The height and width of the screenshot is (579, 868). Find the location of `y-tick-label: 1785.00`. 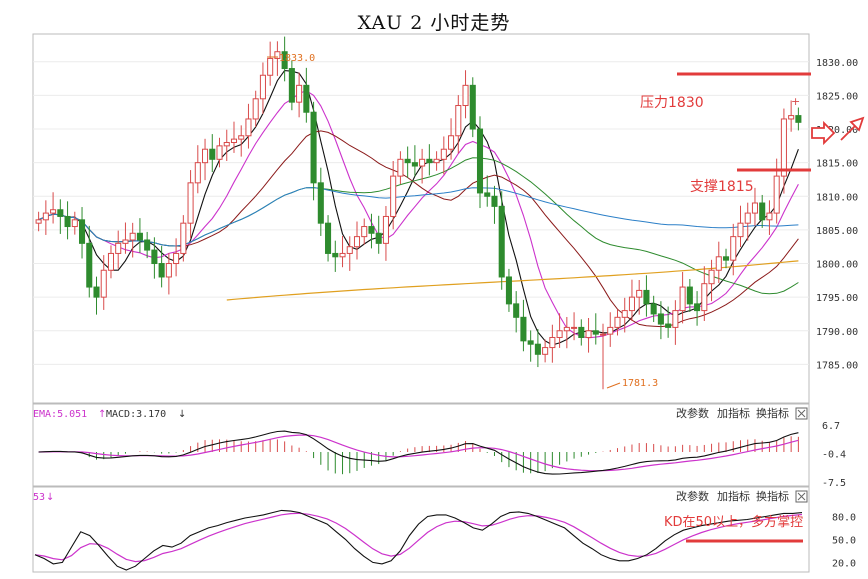

y-tick-label: 1785.00 is located at coordinates (837, 365).